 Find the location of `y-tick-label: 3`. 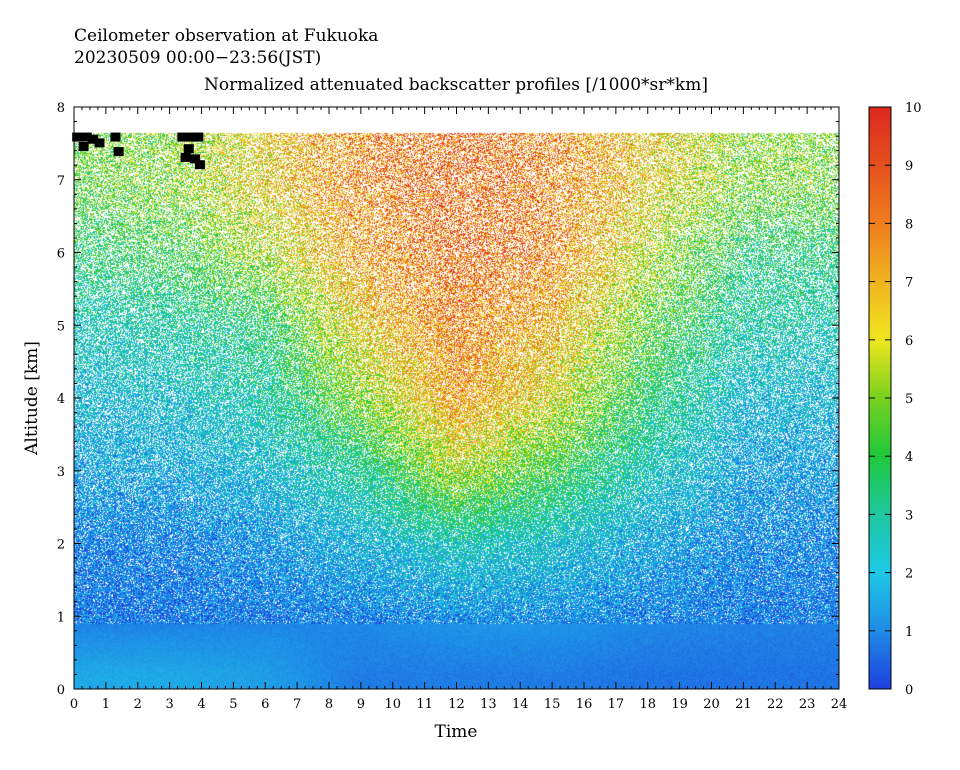

y-tick-label: 3 is located at coordinates (61, 472).